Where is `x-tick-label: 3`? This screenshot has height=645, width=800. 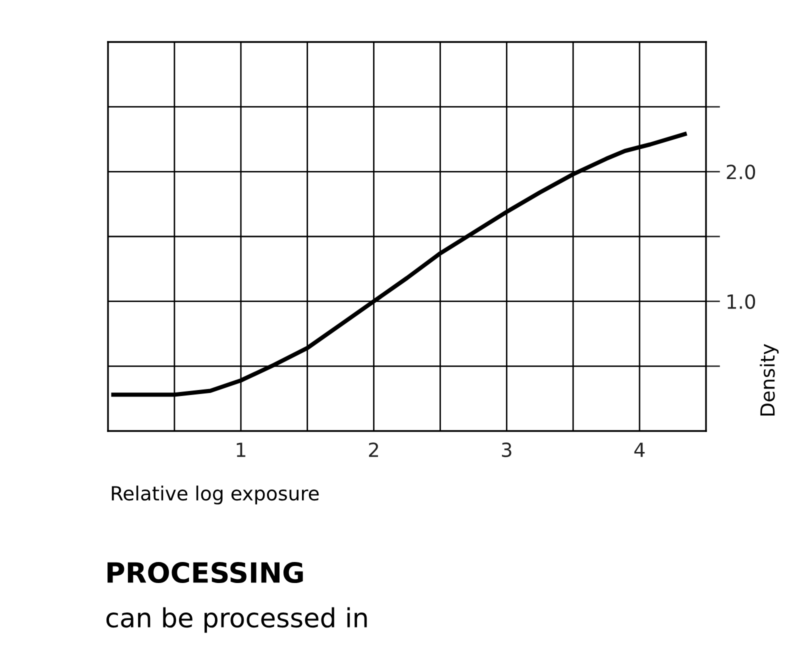 x-tick-label: 3 is located at coordinates (507, 450).